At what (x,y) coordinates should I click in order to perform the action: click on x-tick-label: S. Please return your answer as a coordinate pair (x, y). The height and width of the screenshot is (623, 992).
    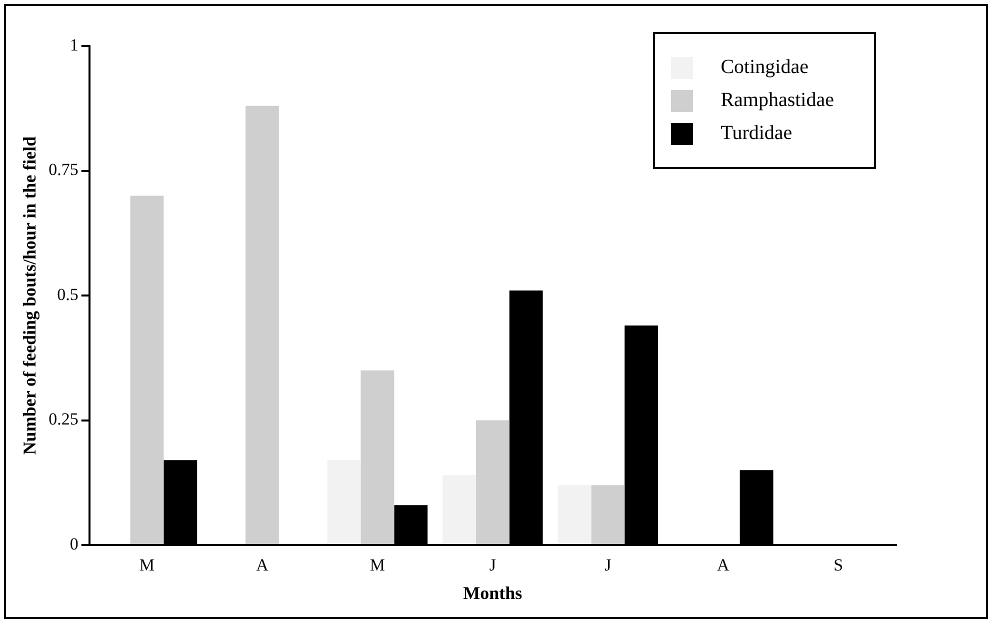
    Looking at the image, I should click on (839, 565).